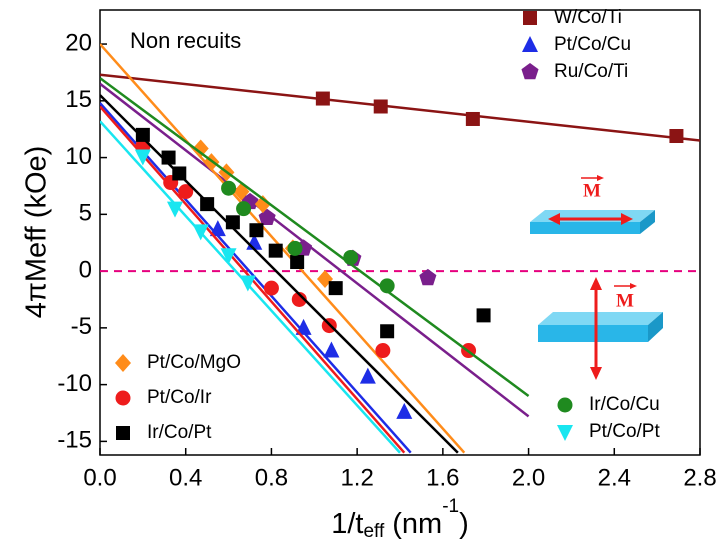 The image size is (726, 548). I want to click on legend-label: Pt/Co/Pt, so click(624, 431).